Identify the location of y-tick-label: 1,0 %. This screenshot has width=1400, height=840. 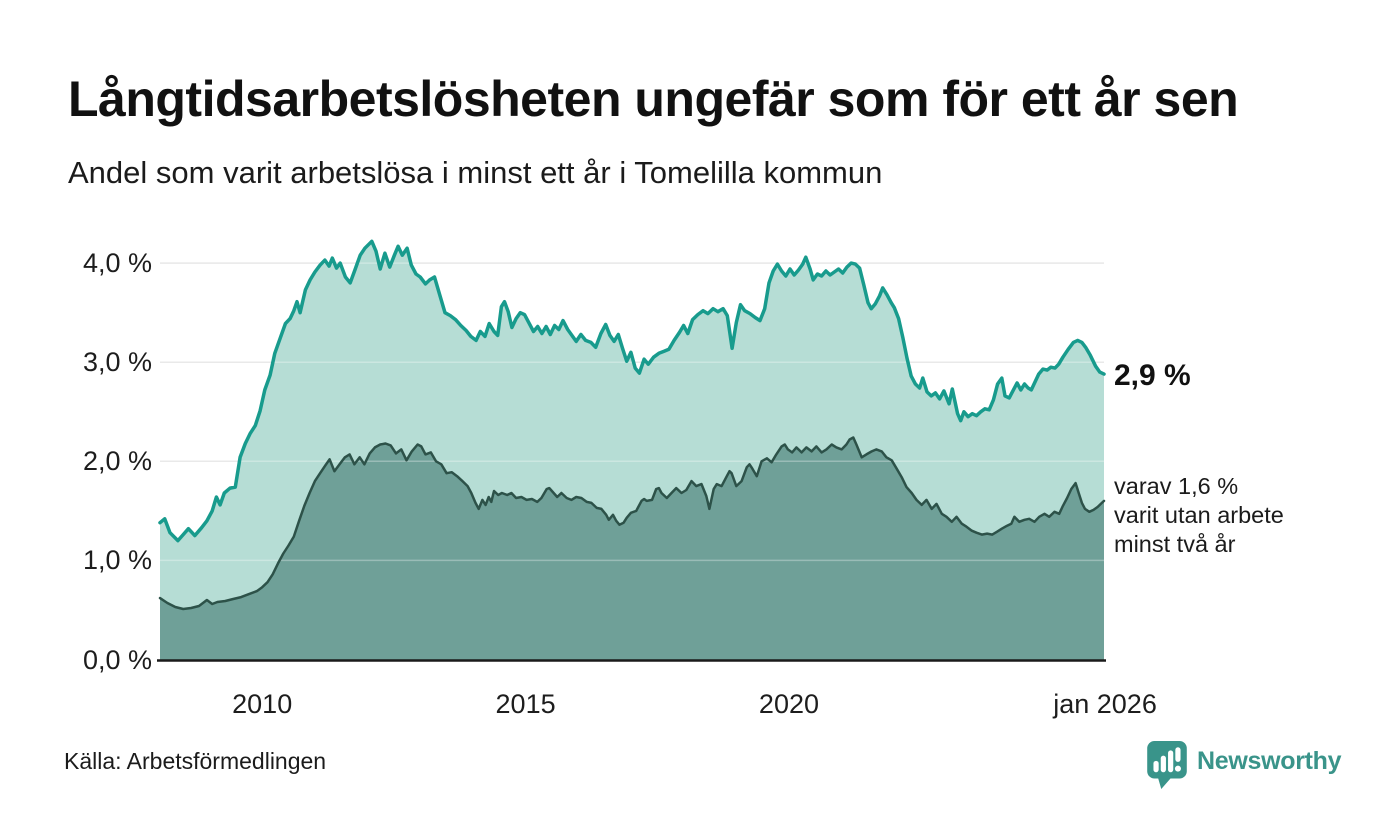
(117, 560).